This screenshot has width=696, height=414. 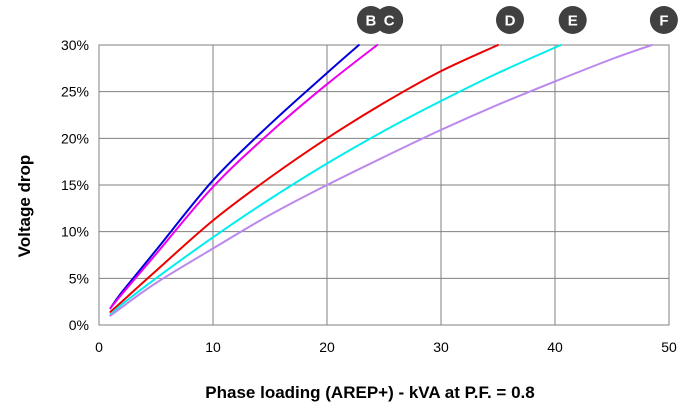 What do you see at coordinates (75, 232) in the screenshot?
I see `y-tick-label: 10%` at bounding box center [75, 232].